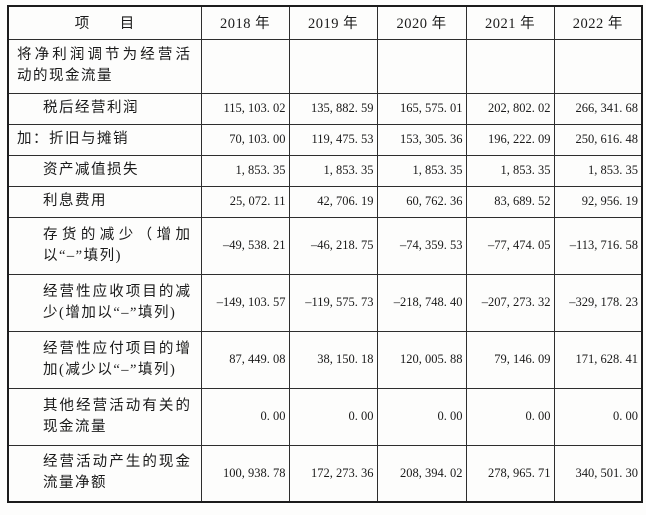 This screenshot has height=515, width=646. What do you see at coordinates (598, 473) in the screenshot?
I see `cell-value: 340, 501. 30` at bounding box center [598, 473].